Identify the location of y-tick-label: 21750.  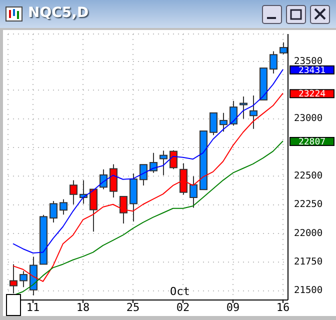
(308, 262).